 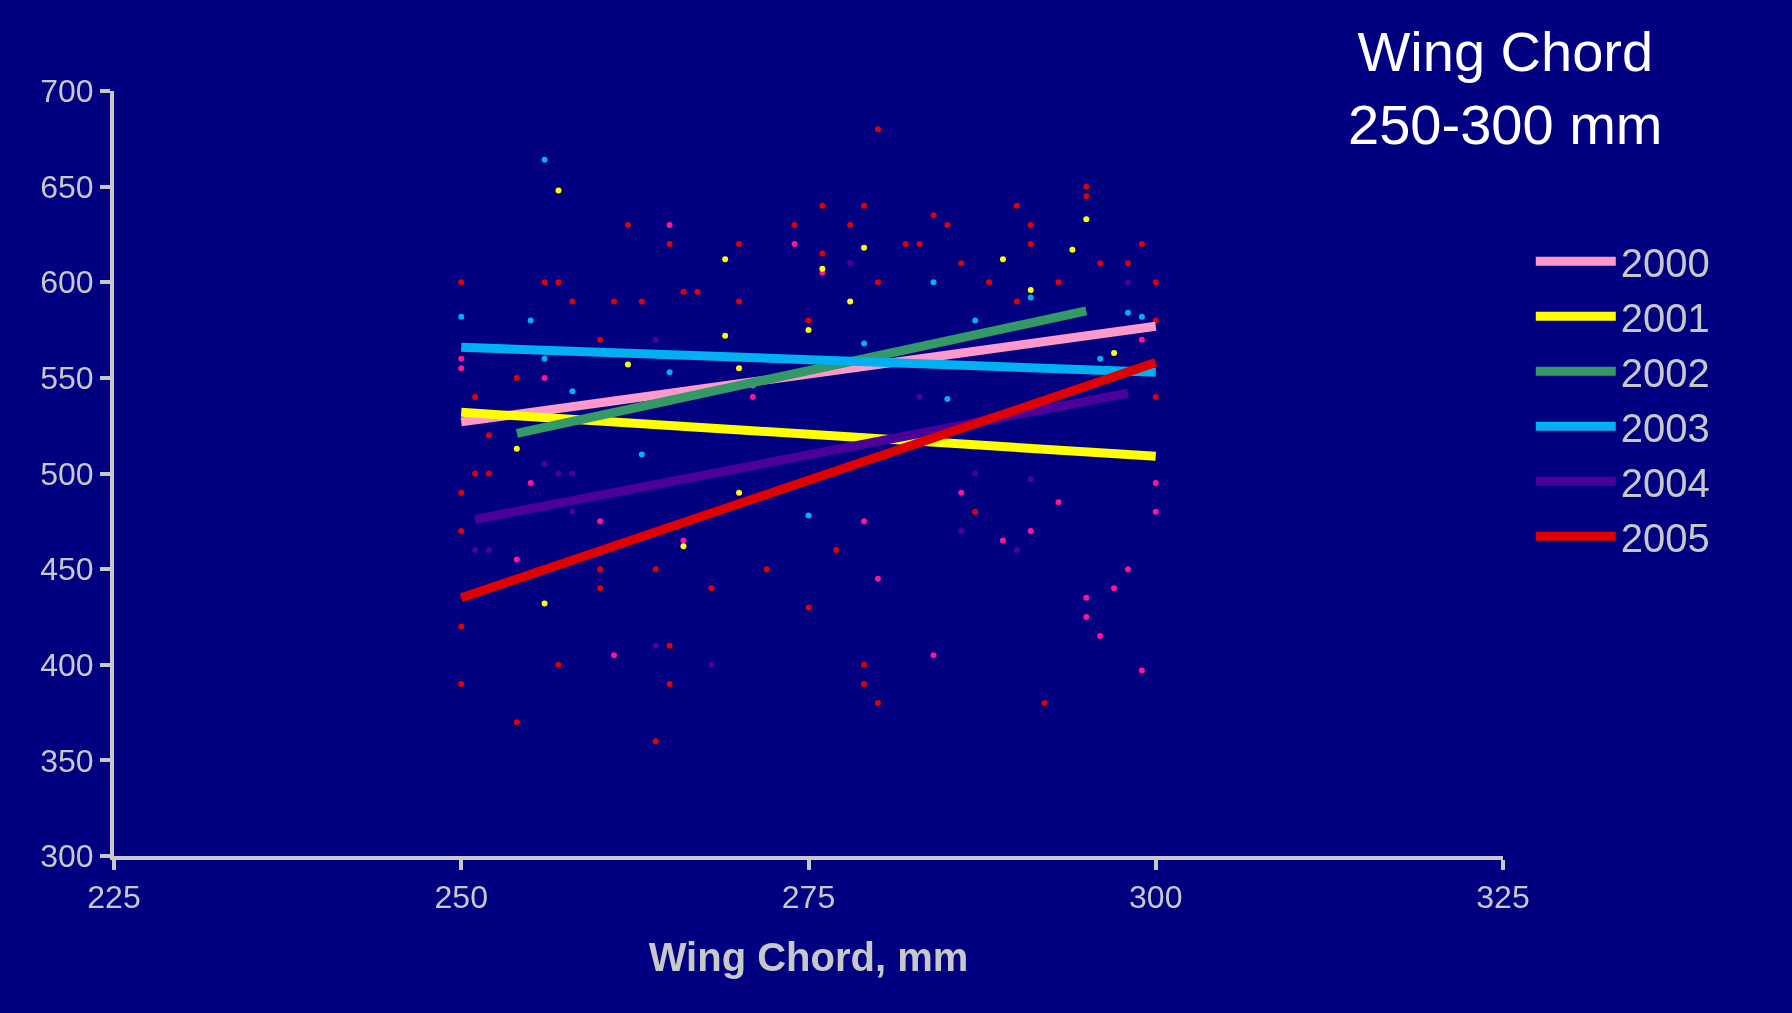 I want to click on legend-label: 2002, so click(x=1665, y=372).